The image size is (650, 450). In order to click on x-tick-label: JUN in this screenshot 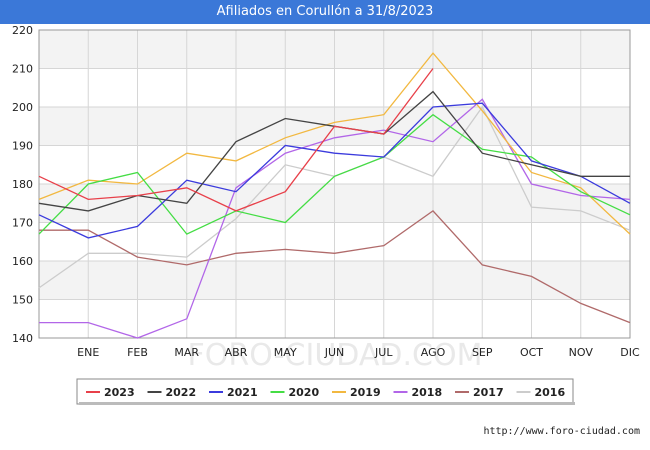, I will do `click(334, 352)`.